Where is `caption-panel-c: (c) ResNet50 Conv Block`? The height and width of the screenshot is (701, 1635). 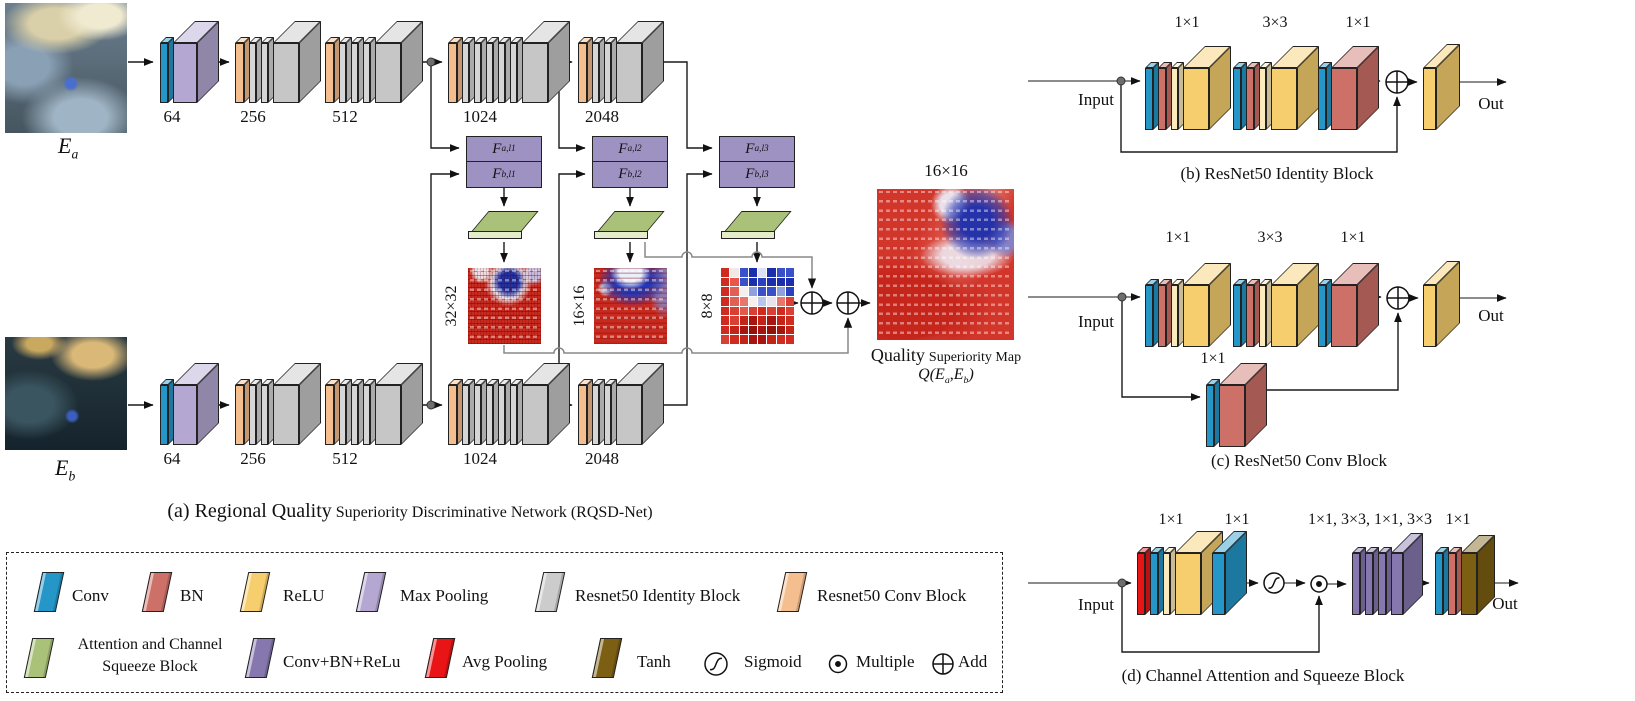 caption-panel-c: (c) ResNet50 Conv Block is located at coordinates (1299, 460).